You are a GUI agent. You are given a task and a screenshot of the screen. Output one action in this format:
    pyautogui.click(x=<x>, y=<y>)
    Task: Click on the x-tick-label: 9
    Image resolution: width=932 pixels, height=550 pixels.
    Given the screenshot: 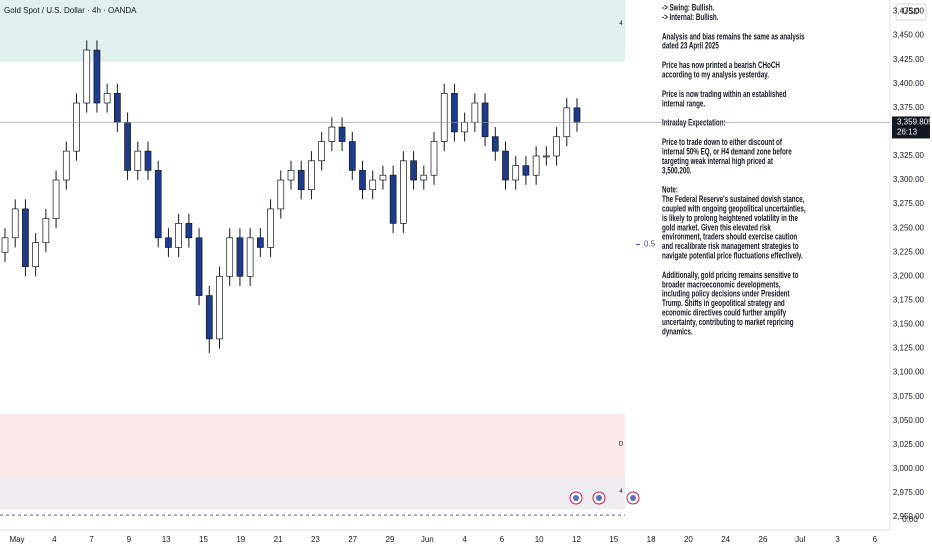 What is the action you would take?
    pyautogui.click(x=129, y=539)
    